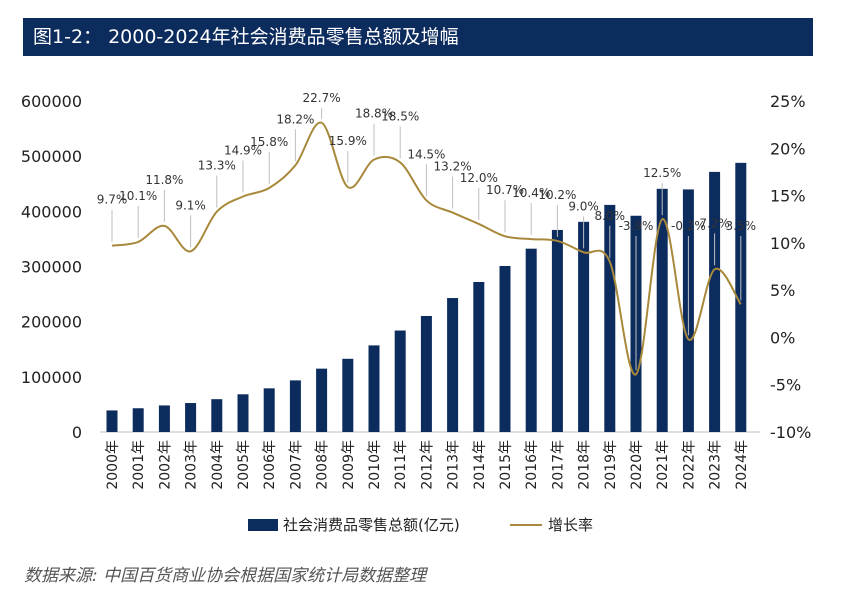 Image resolution: width=846 pixels, height=592 pixels. I want to click on right-tick-label: 20%, so click(788, 148).